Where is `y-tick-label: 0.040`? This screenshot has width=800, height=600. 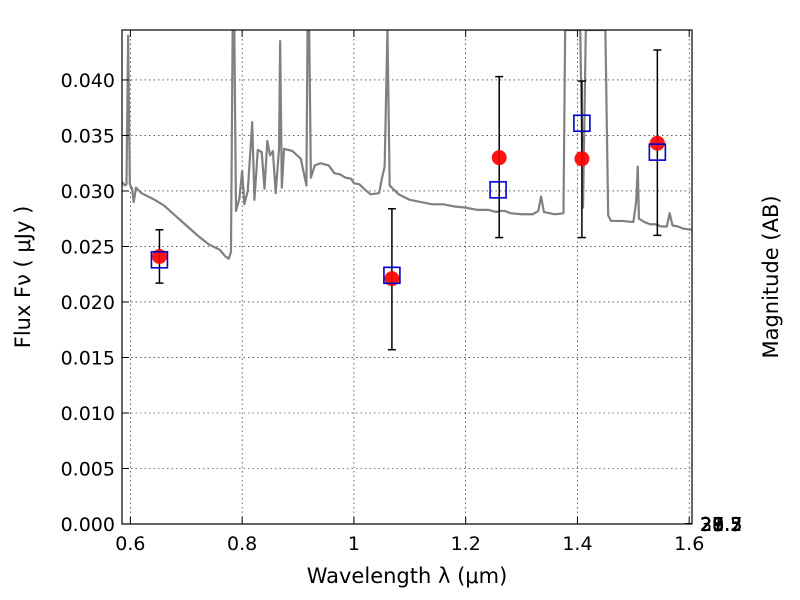 y-tick-label: 0.040 is located at coordinates (88, 81).